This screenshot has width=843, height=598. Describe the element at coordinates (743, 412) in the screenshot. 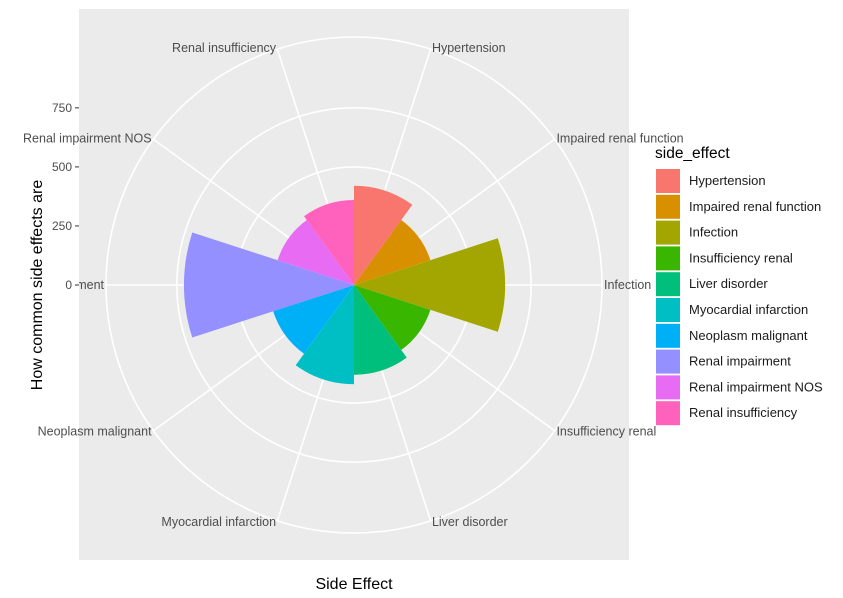

I see `legend-label-9: Renal insufficiency` at that location.